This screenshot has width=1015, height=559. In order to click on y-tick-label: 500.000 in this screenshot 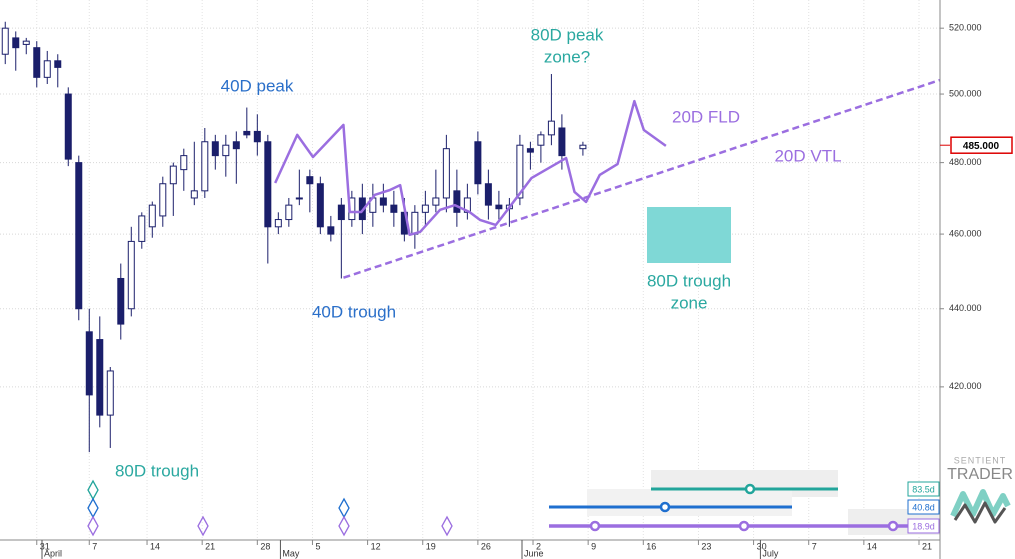, I will do `click(965, 93)`.